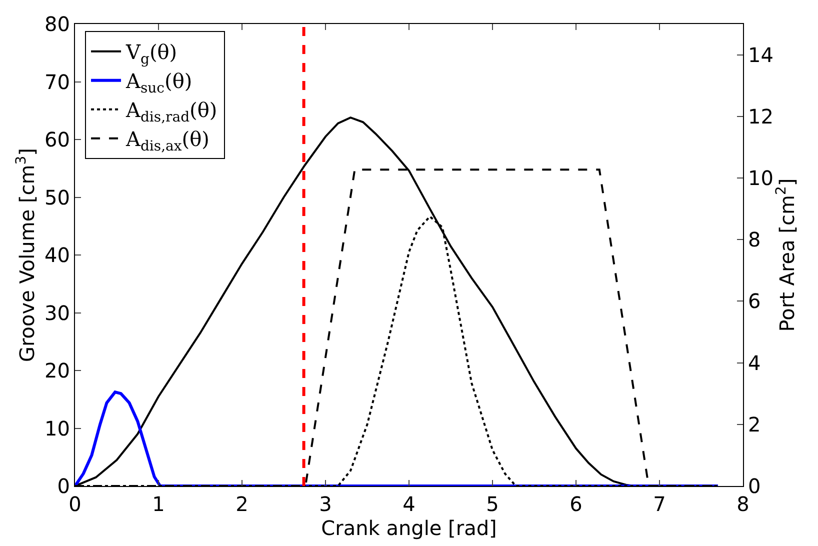  What do you see at coordinates (761, 178) in the screenshot?
I see `y2-tick-label: 10` at bounding box center [761, 178].